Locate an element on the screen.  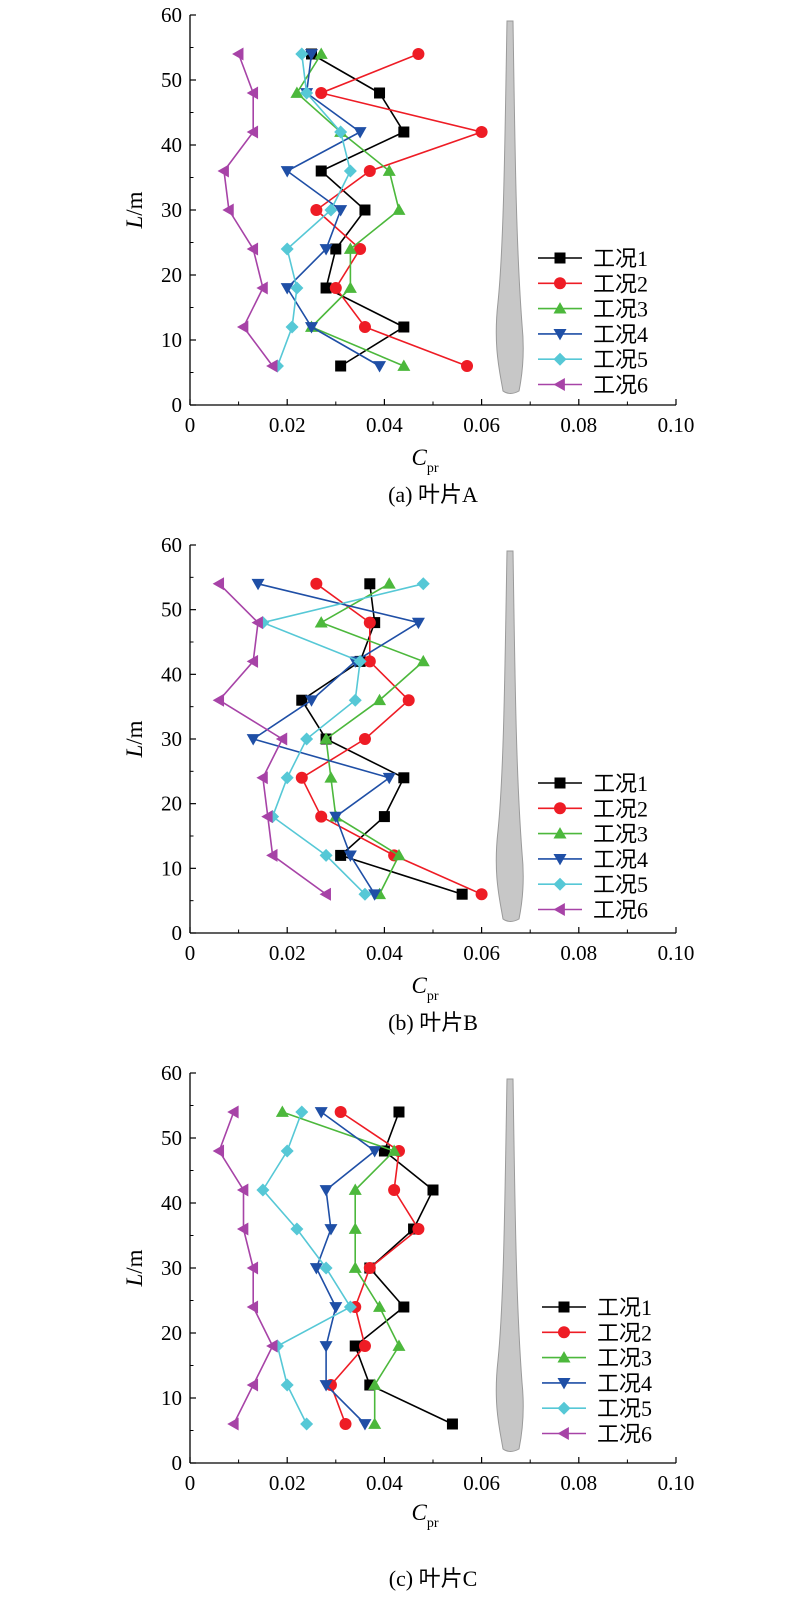
x-axis-label-sub: pr is located at coordinates (433, 1523).